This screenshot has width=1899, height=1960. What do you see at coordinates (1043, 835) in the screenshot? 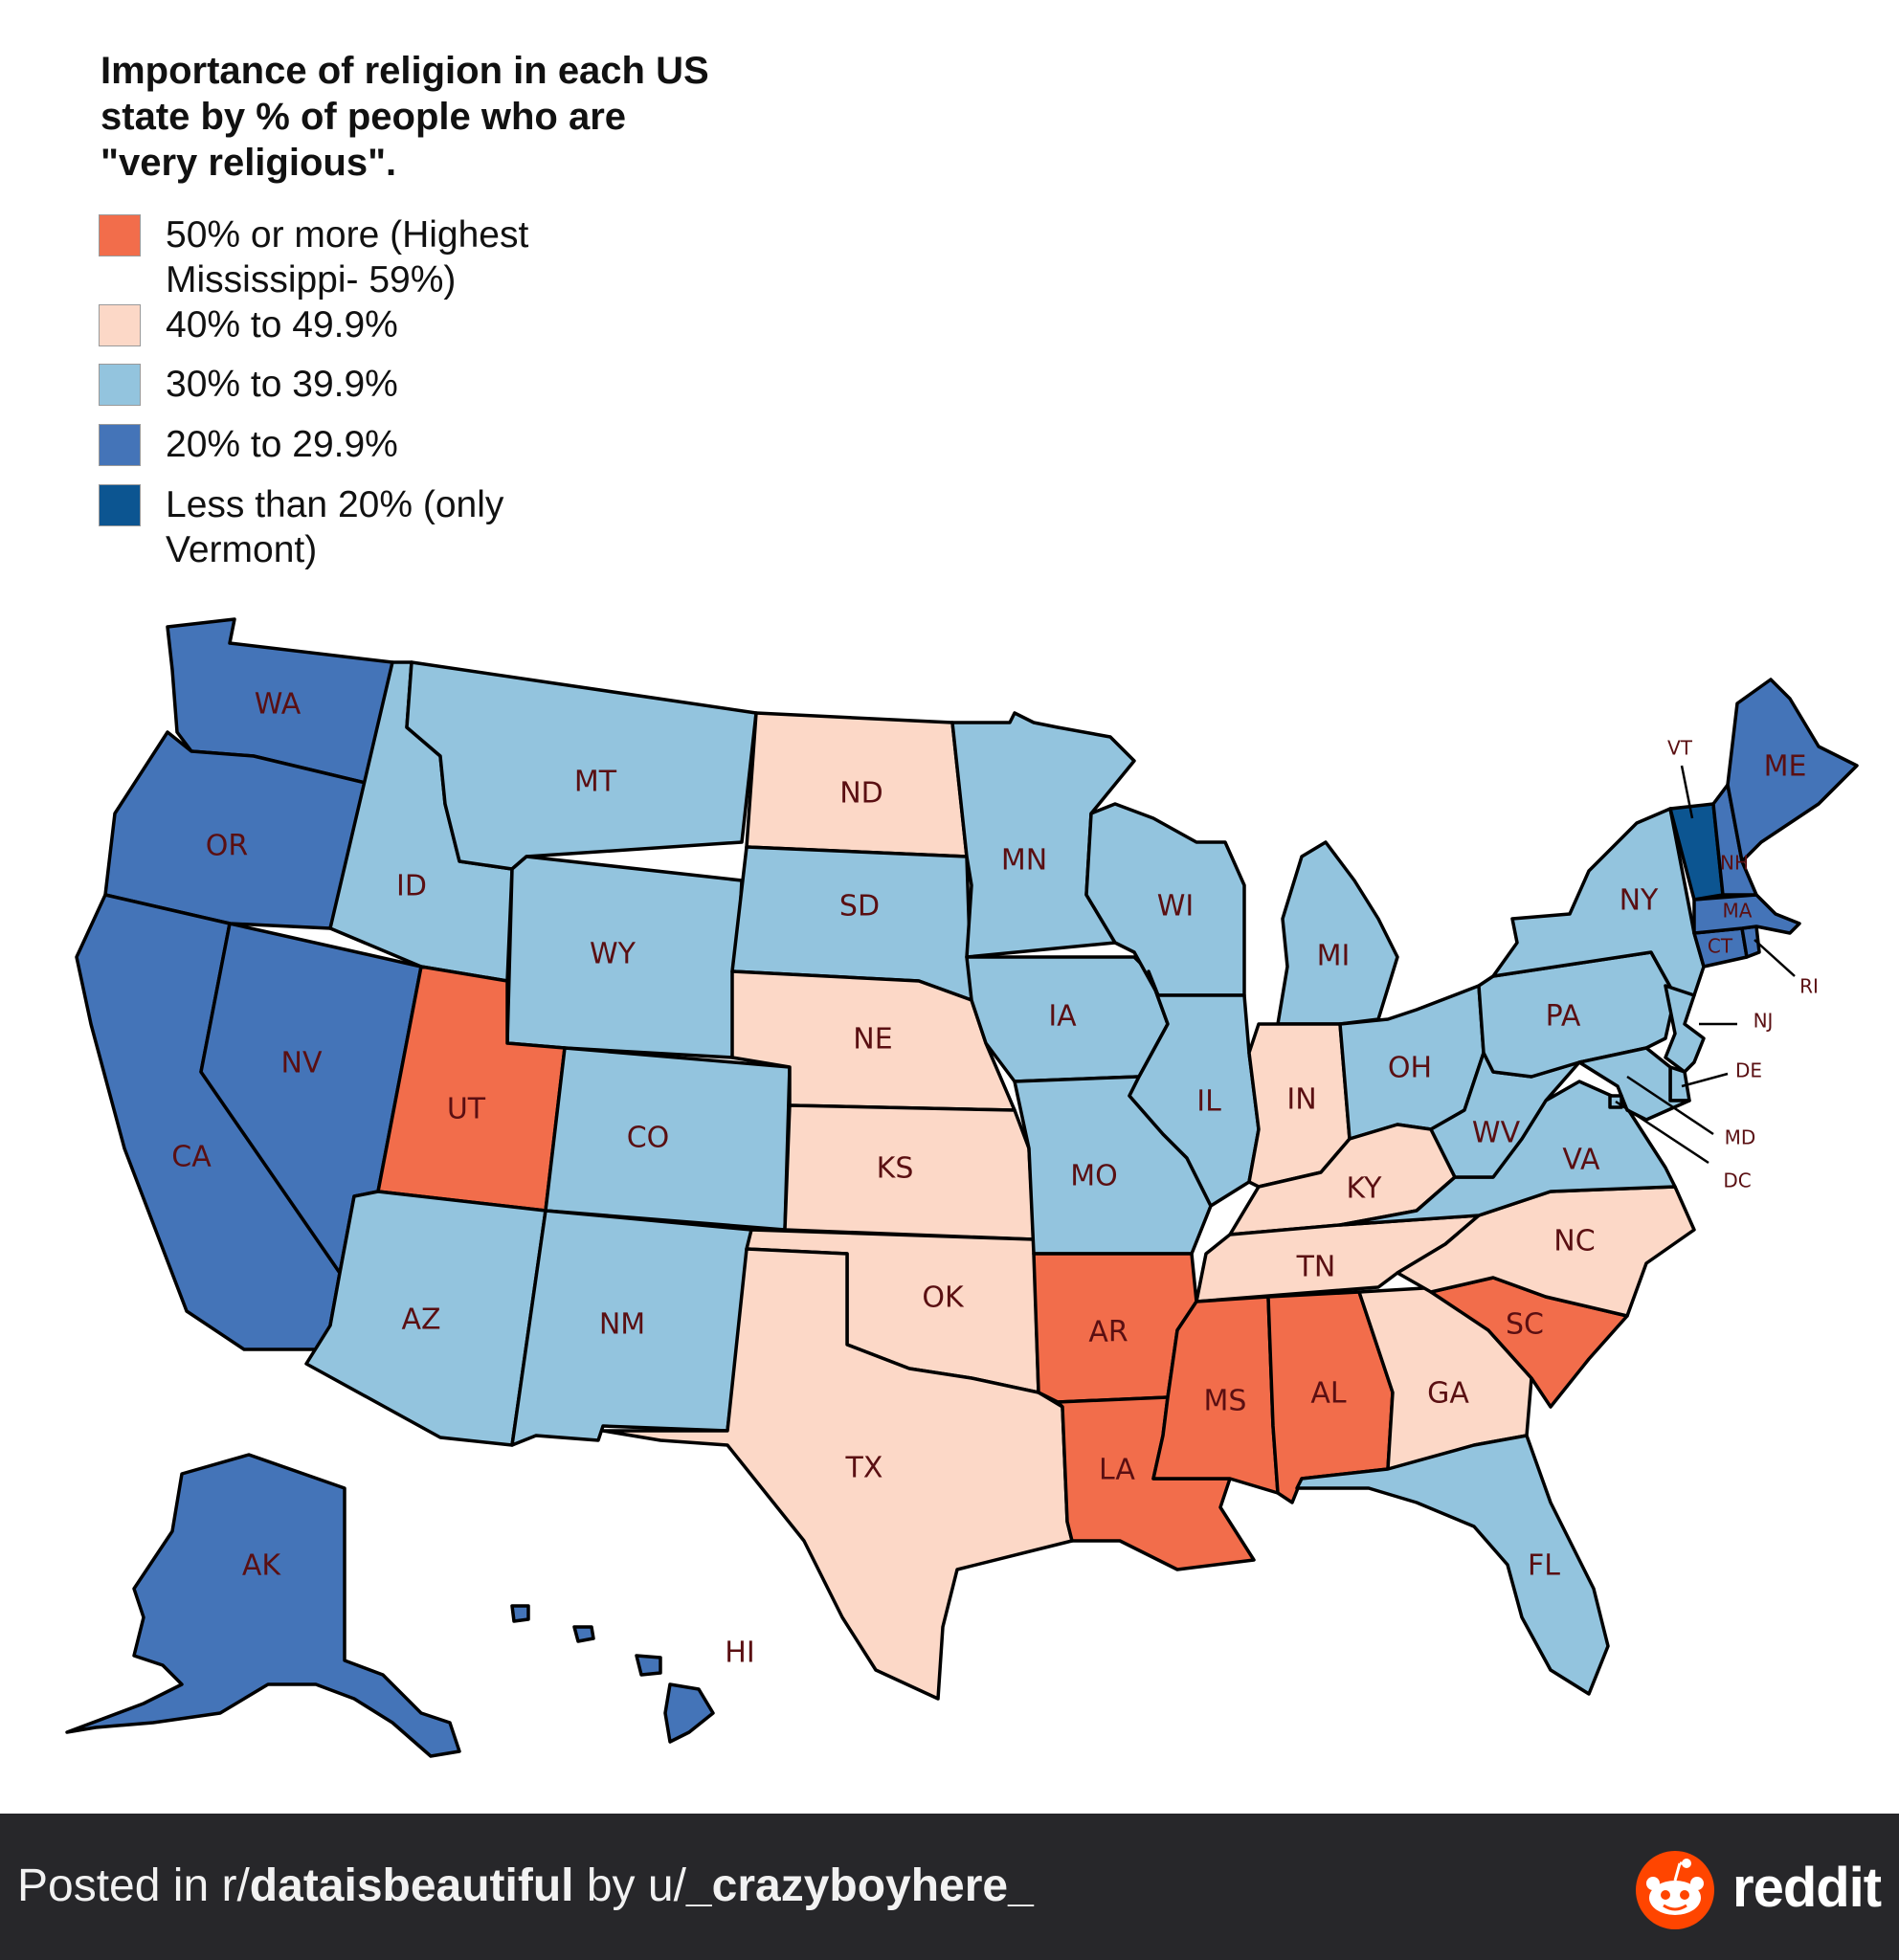
I see `state-mn` at bounding box center [1043, 835].